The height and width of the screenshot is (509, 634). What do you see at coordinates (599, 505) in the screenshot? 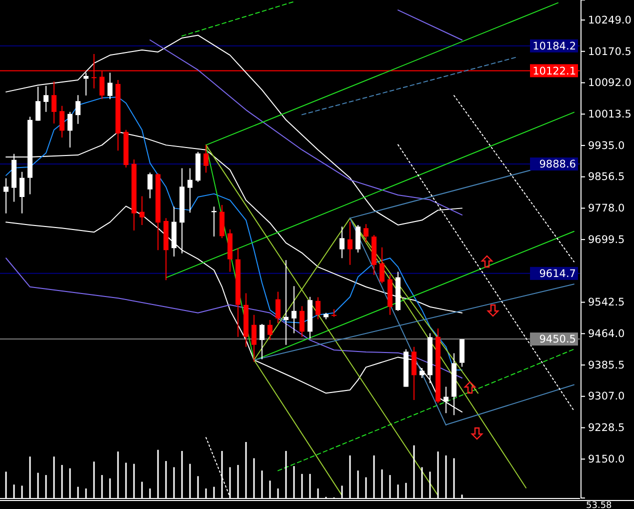
I see `text: 53.58` at bounding box center [599, 505].